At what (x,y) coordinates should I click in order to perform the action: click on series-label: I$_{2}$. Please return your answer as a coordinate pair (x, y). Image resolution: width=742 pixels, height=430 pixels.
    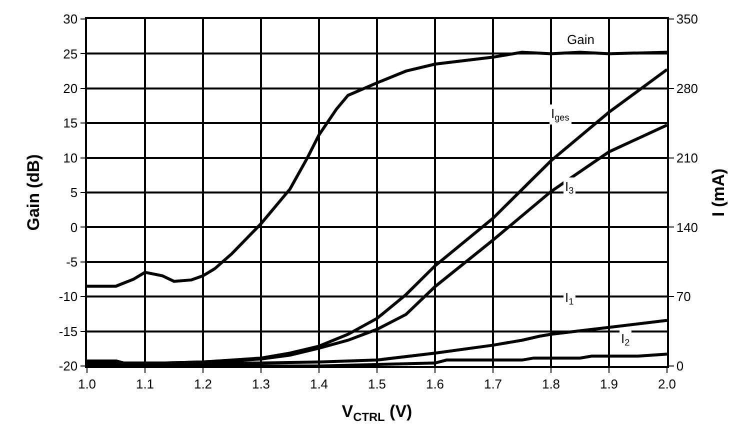
    Looking at the image, I should click on (625, 339).